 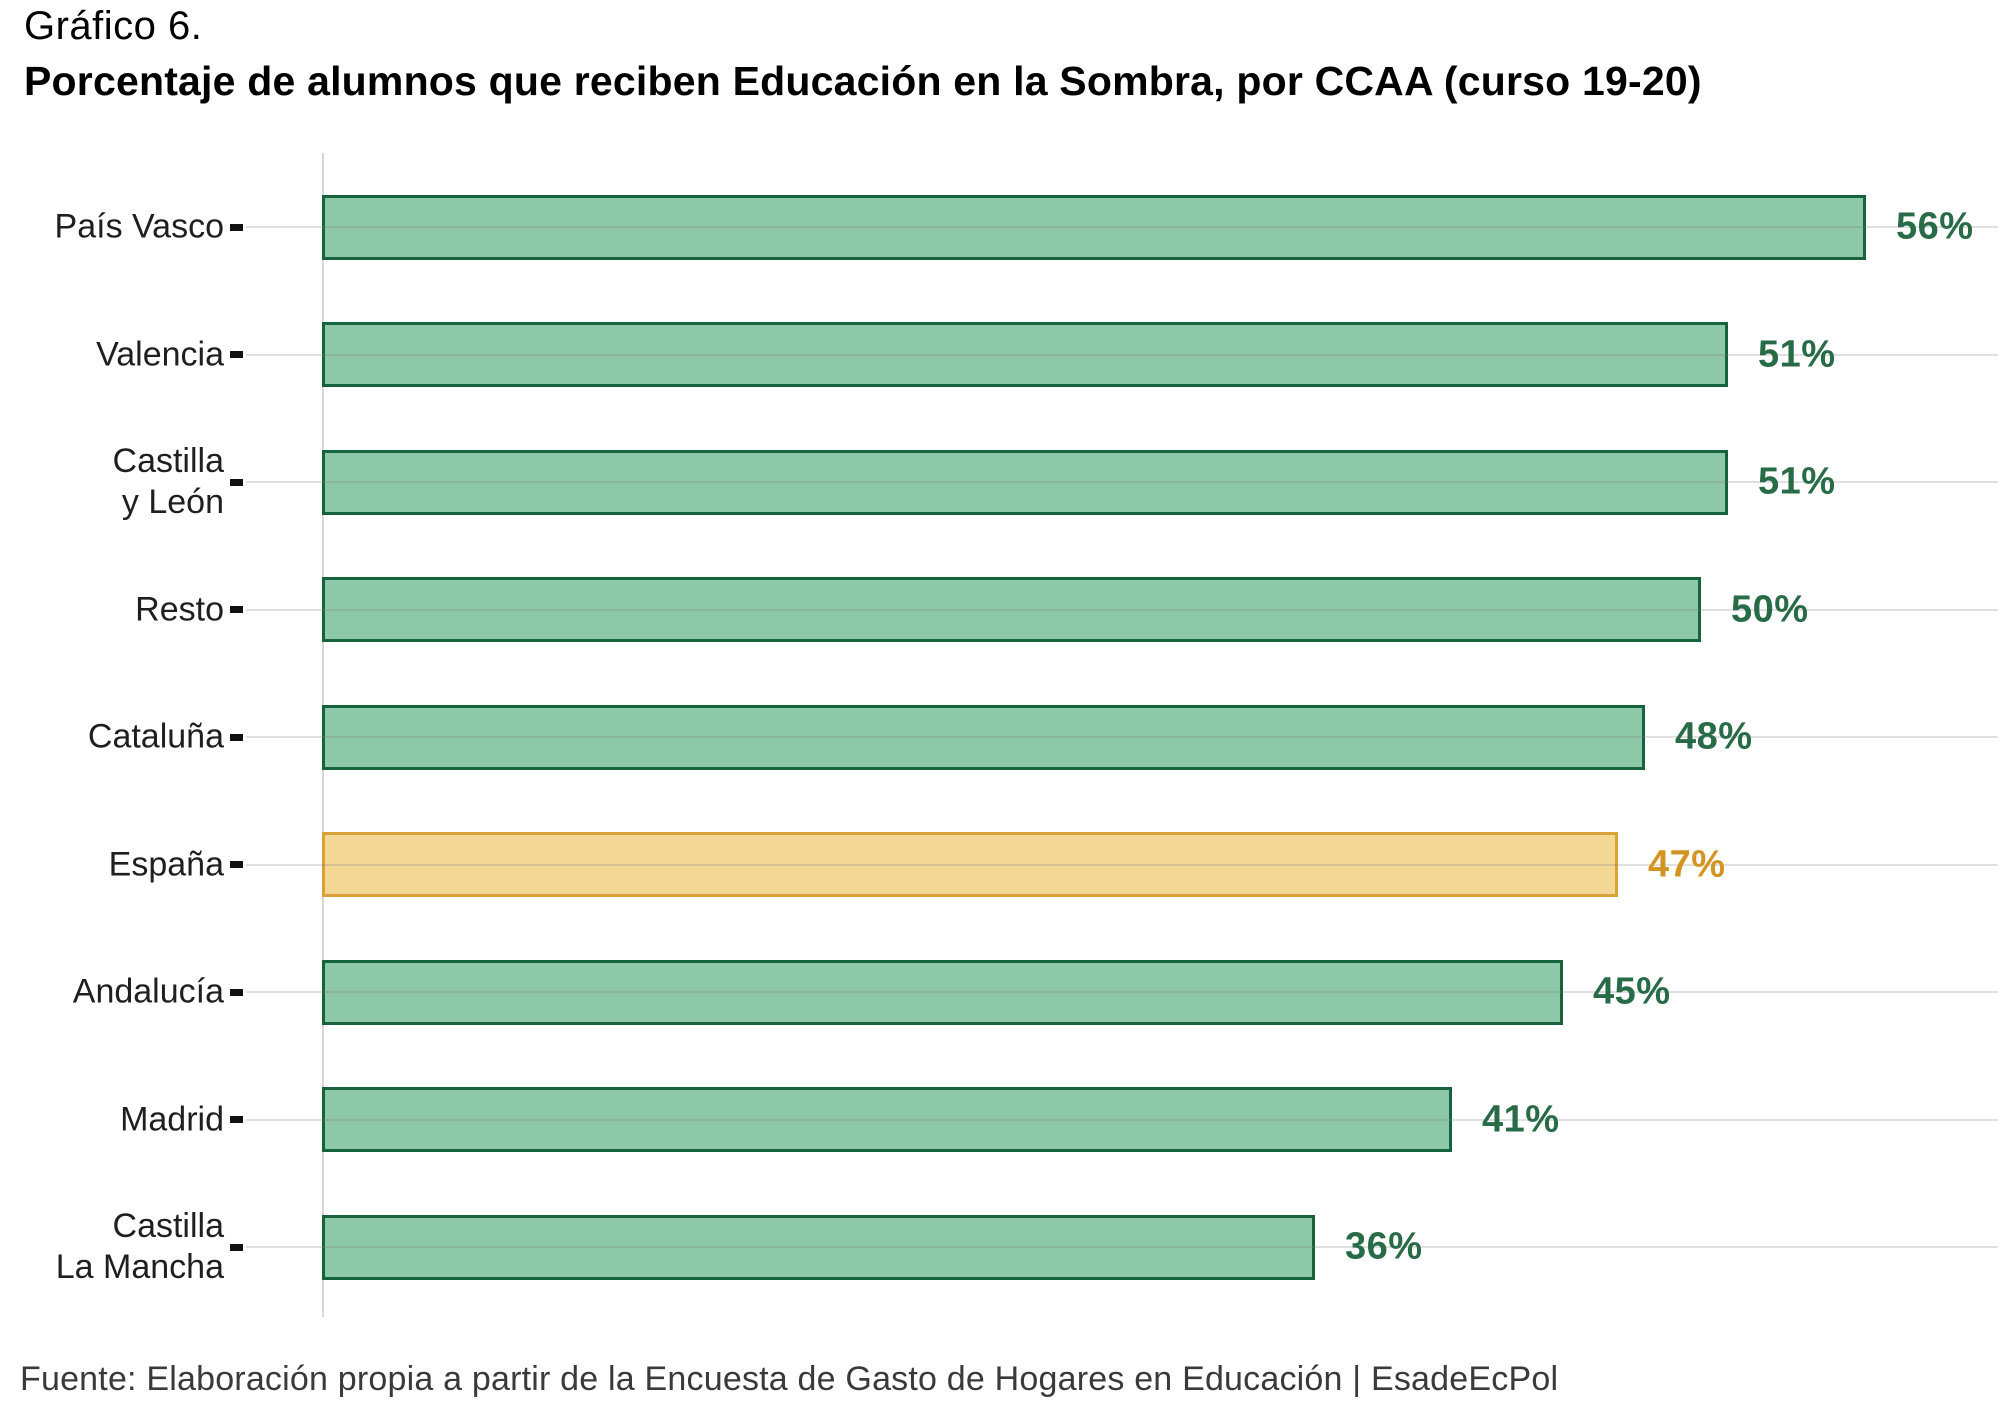 I want to click on value-label: 36%, so click(x=1384, y=1246).